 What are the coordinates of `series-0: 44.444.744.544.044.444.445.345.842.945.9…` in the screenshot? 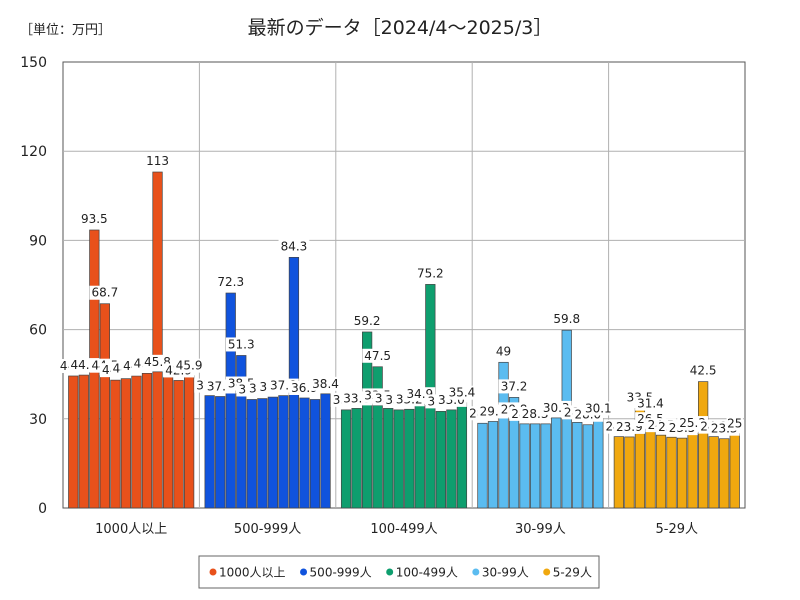 It's located at (131, 331).